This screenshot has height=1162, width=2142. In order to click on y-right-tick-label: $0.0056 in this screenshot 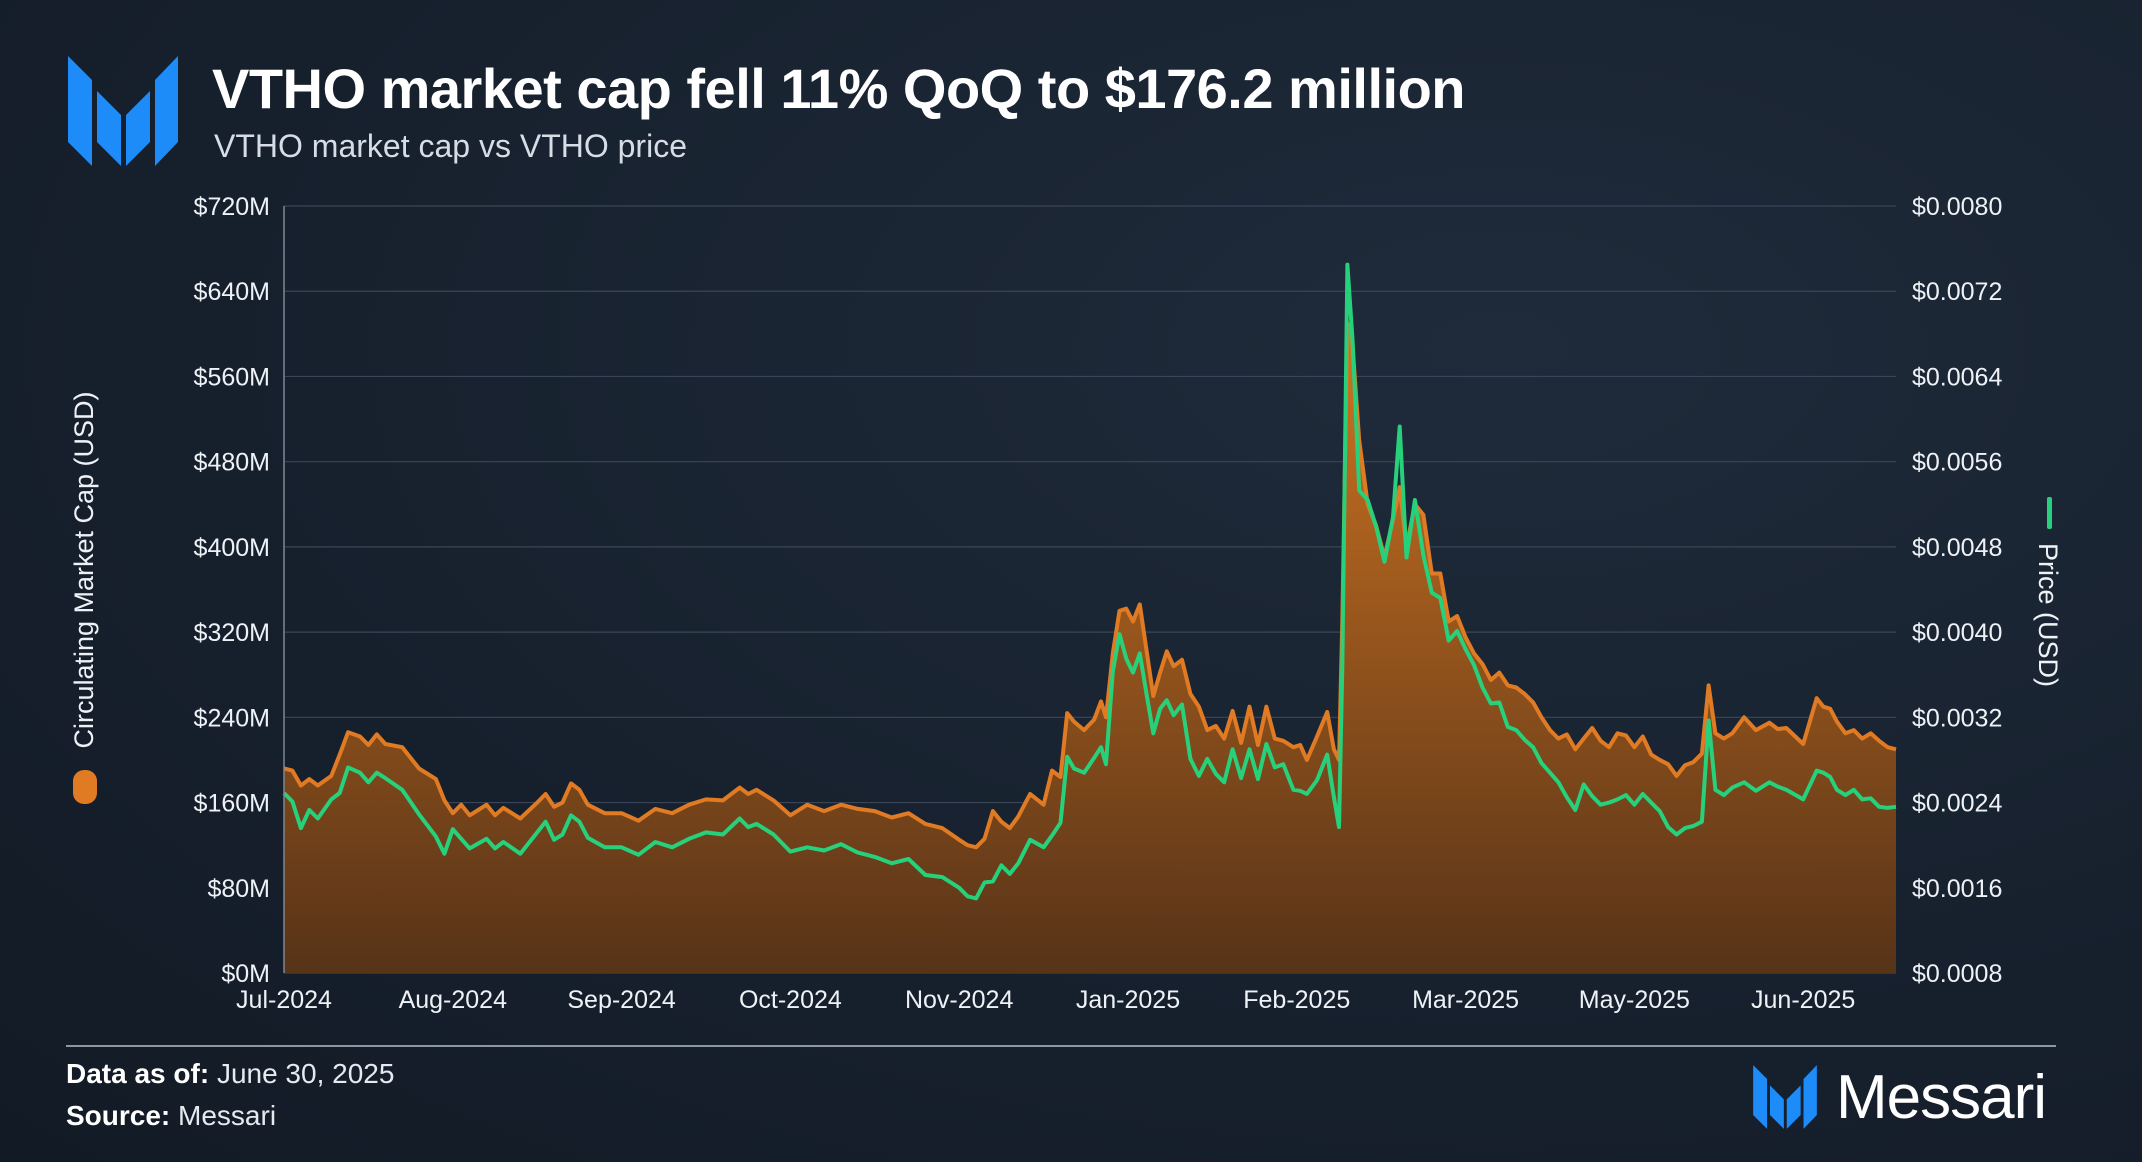, I will do `click(1957, 463)`.